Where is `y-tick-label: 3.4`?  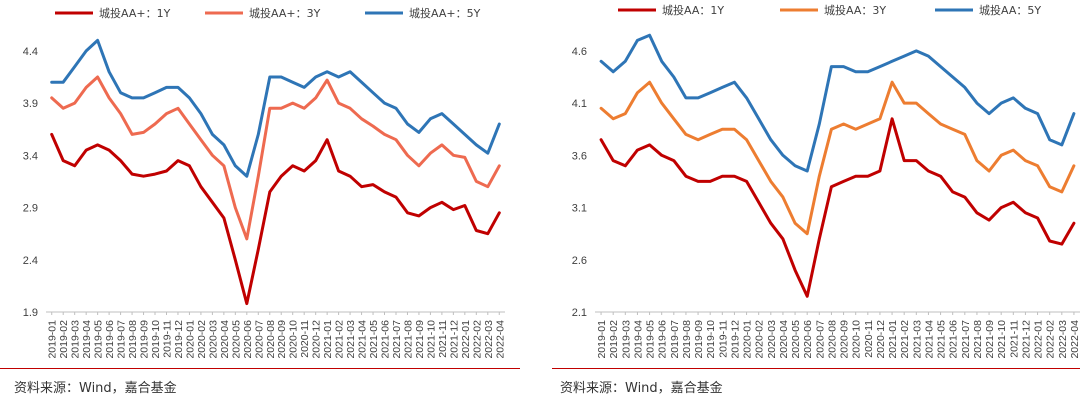 y-tick-label: 3.4 is located at coordinates (30, 156).